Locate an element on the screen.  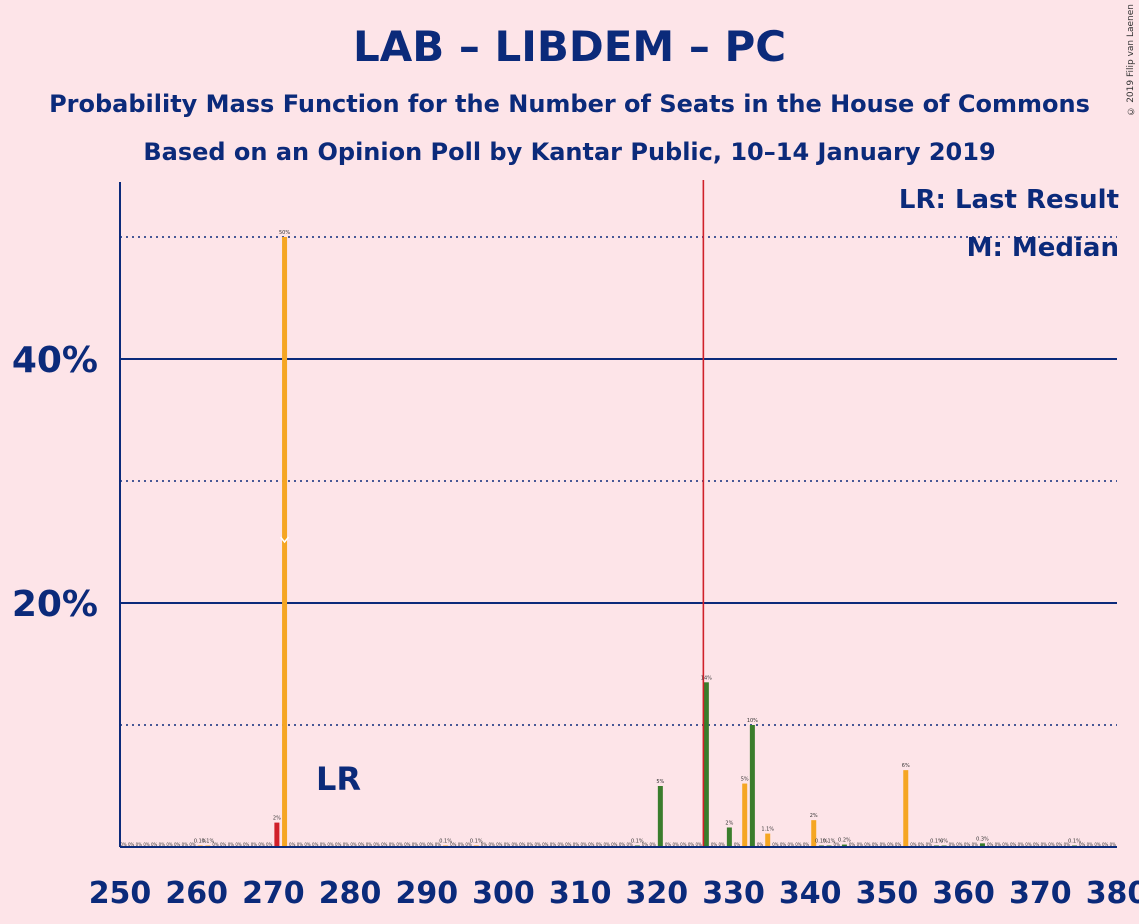
x-tick-300: 300 is located at coordinates (503, 893).